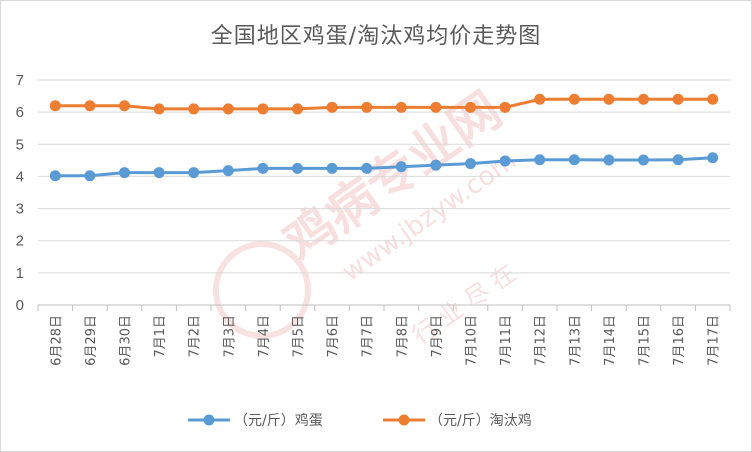 This screenshot has width=752, height=452. What do you see at coordinates (472, 340) in the screenshot?
I see `x-tick-label: 7月10日` at bounding box center [472, 340].